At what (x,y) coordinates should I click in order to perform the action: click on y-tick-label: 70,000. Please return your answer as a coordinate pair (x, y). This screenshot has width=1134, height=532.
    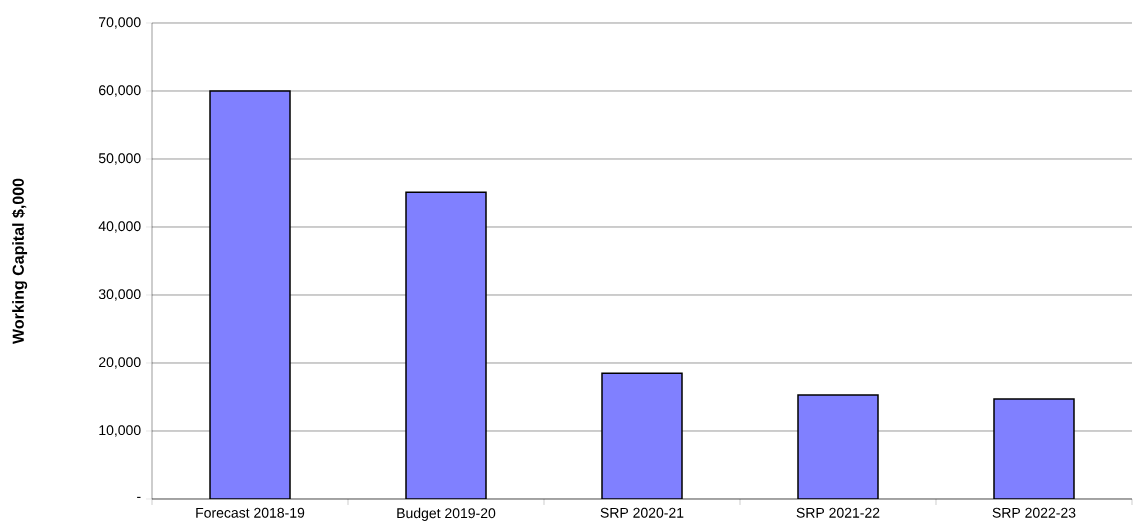
    Looking at the image, I should click on (120, 23).